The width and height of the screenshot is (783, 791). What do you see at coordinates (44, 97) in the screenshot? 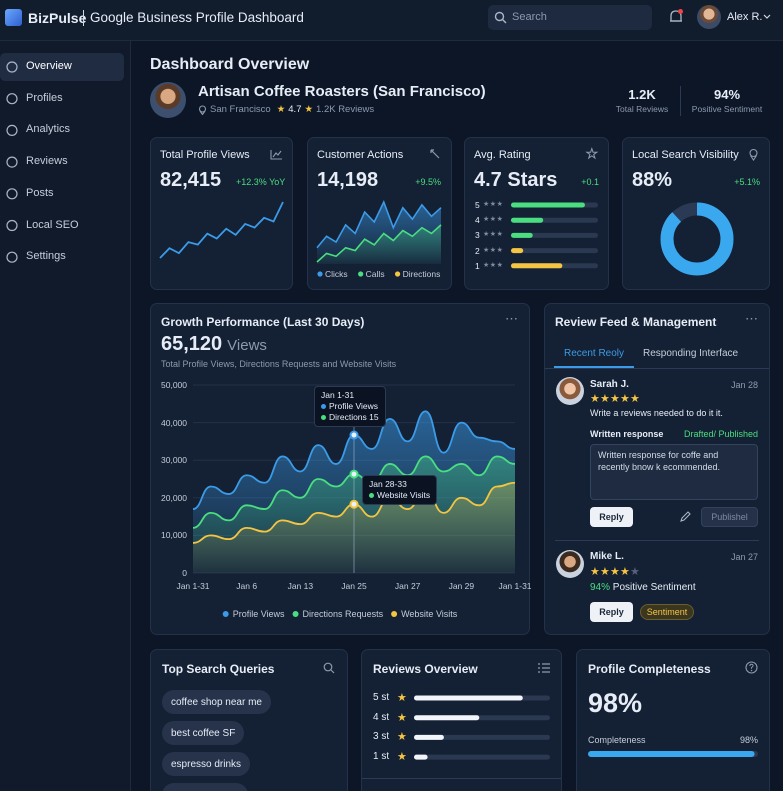
I see `nav-item: Profiles` at bounding box center [44, 97].